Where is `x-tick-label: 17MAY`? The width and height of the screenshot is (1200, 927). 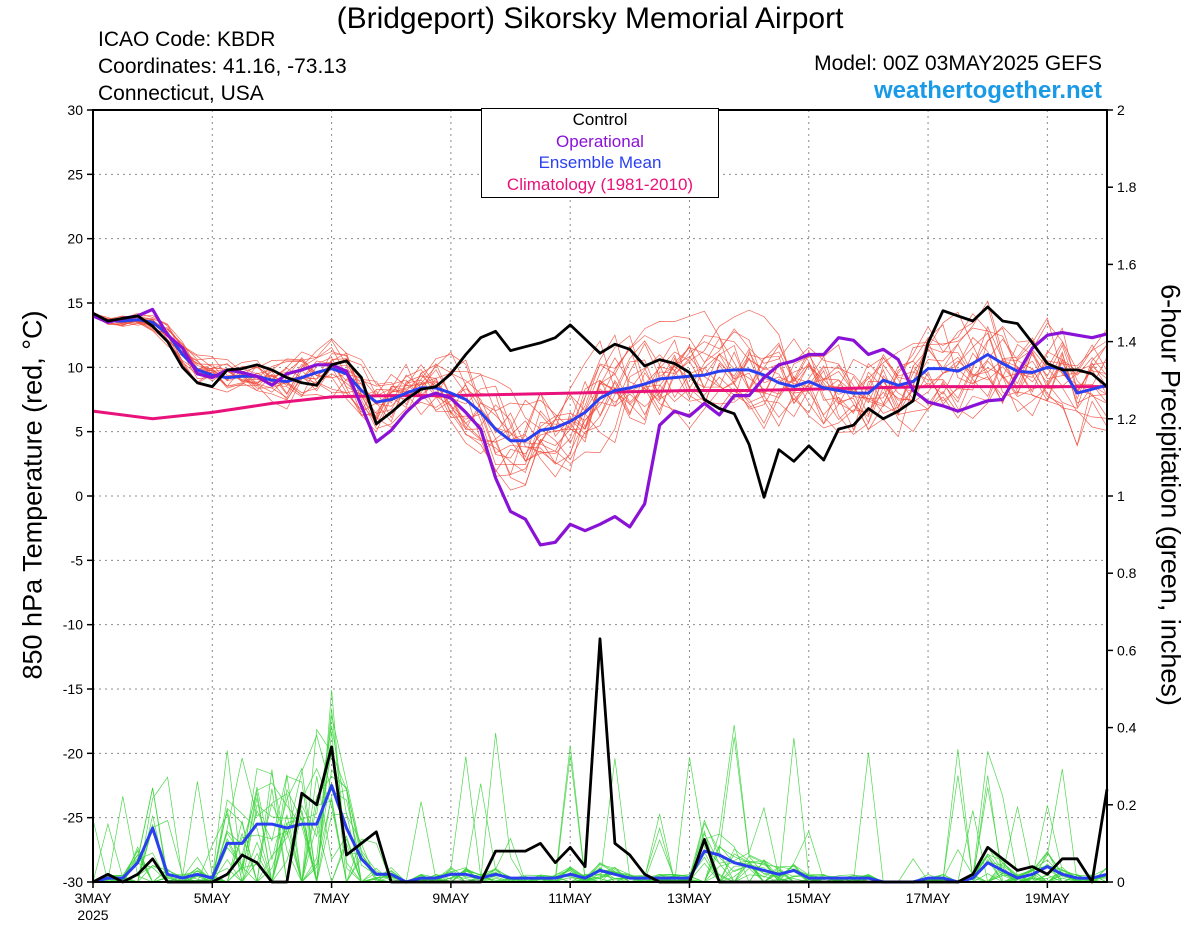 x-tick-label: 17MAY is located at coordinates (929, 898).